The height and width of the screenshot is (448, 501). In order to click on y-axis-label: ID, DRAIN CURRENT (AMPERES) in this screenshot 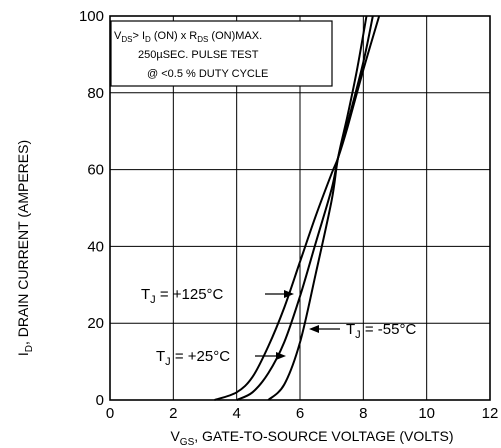, I will do `click(25, 248)`.